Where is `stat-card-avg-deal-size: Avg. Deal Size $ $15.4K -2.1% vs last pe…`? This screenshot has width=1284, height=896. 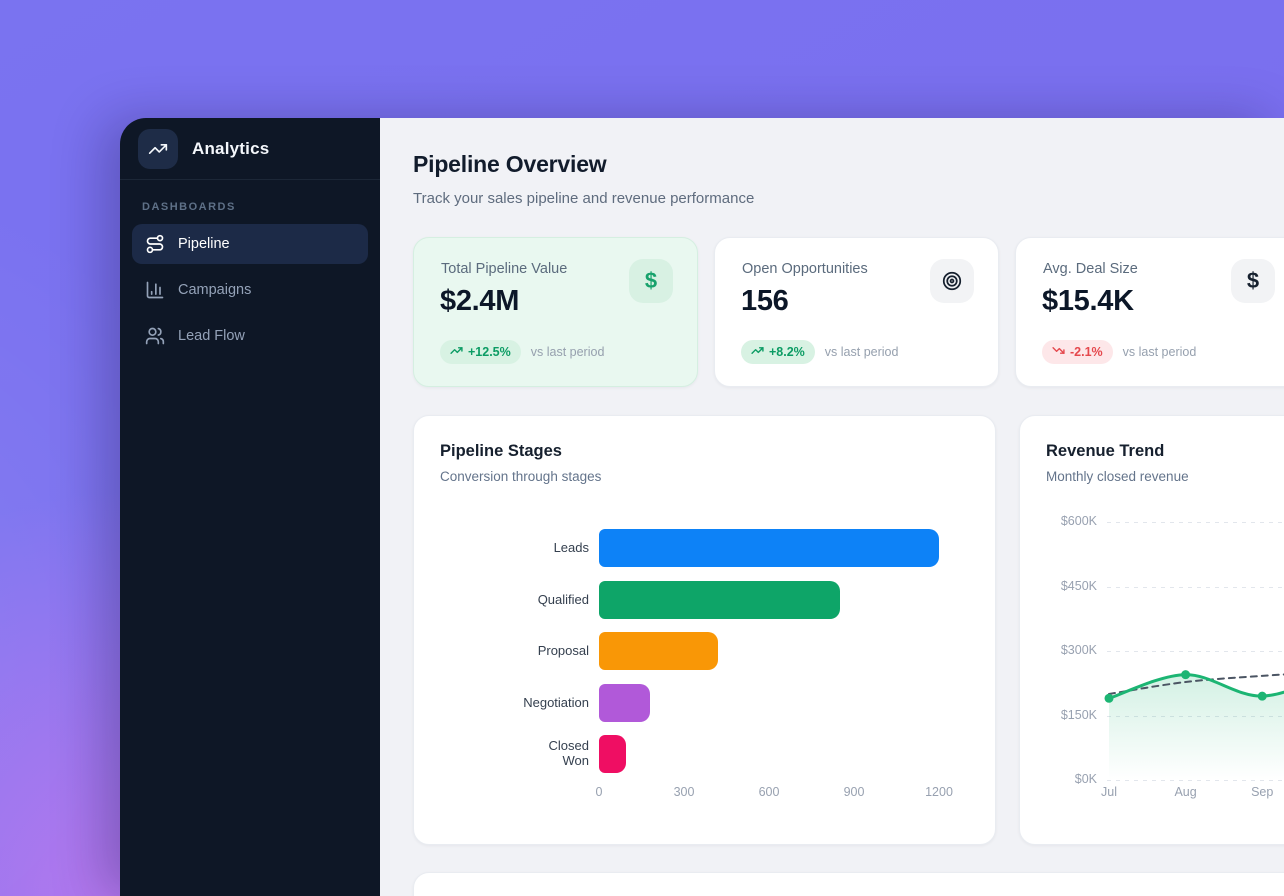
stat-card-avg-deal-size: Avg. Deal Size $ $15.4K -2.1% vs last pe… is located at coordinates (1149, 312).